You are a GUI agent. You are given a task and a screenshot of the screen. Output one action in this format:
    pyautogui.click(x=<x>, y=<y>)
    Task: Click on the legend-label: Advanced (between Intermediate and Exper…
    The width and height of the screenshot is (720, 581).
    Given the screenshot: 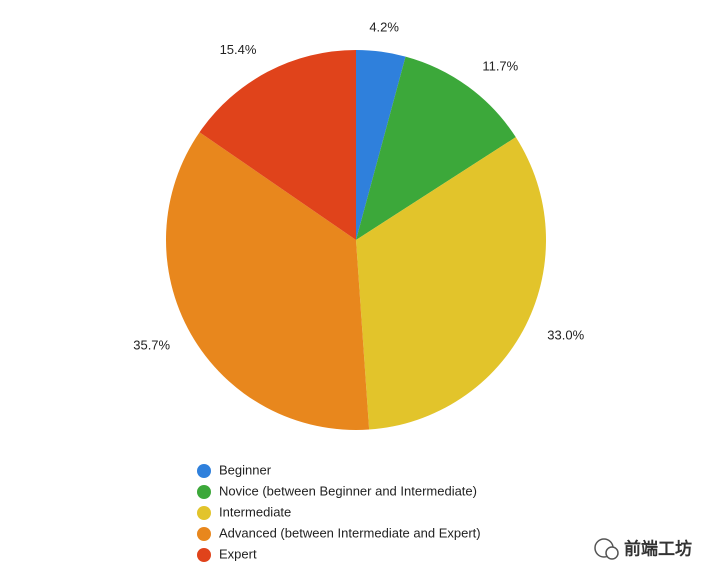 What is the action you would take?
    pyautogui.click(x=350, y=532)
    